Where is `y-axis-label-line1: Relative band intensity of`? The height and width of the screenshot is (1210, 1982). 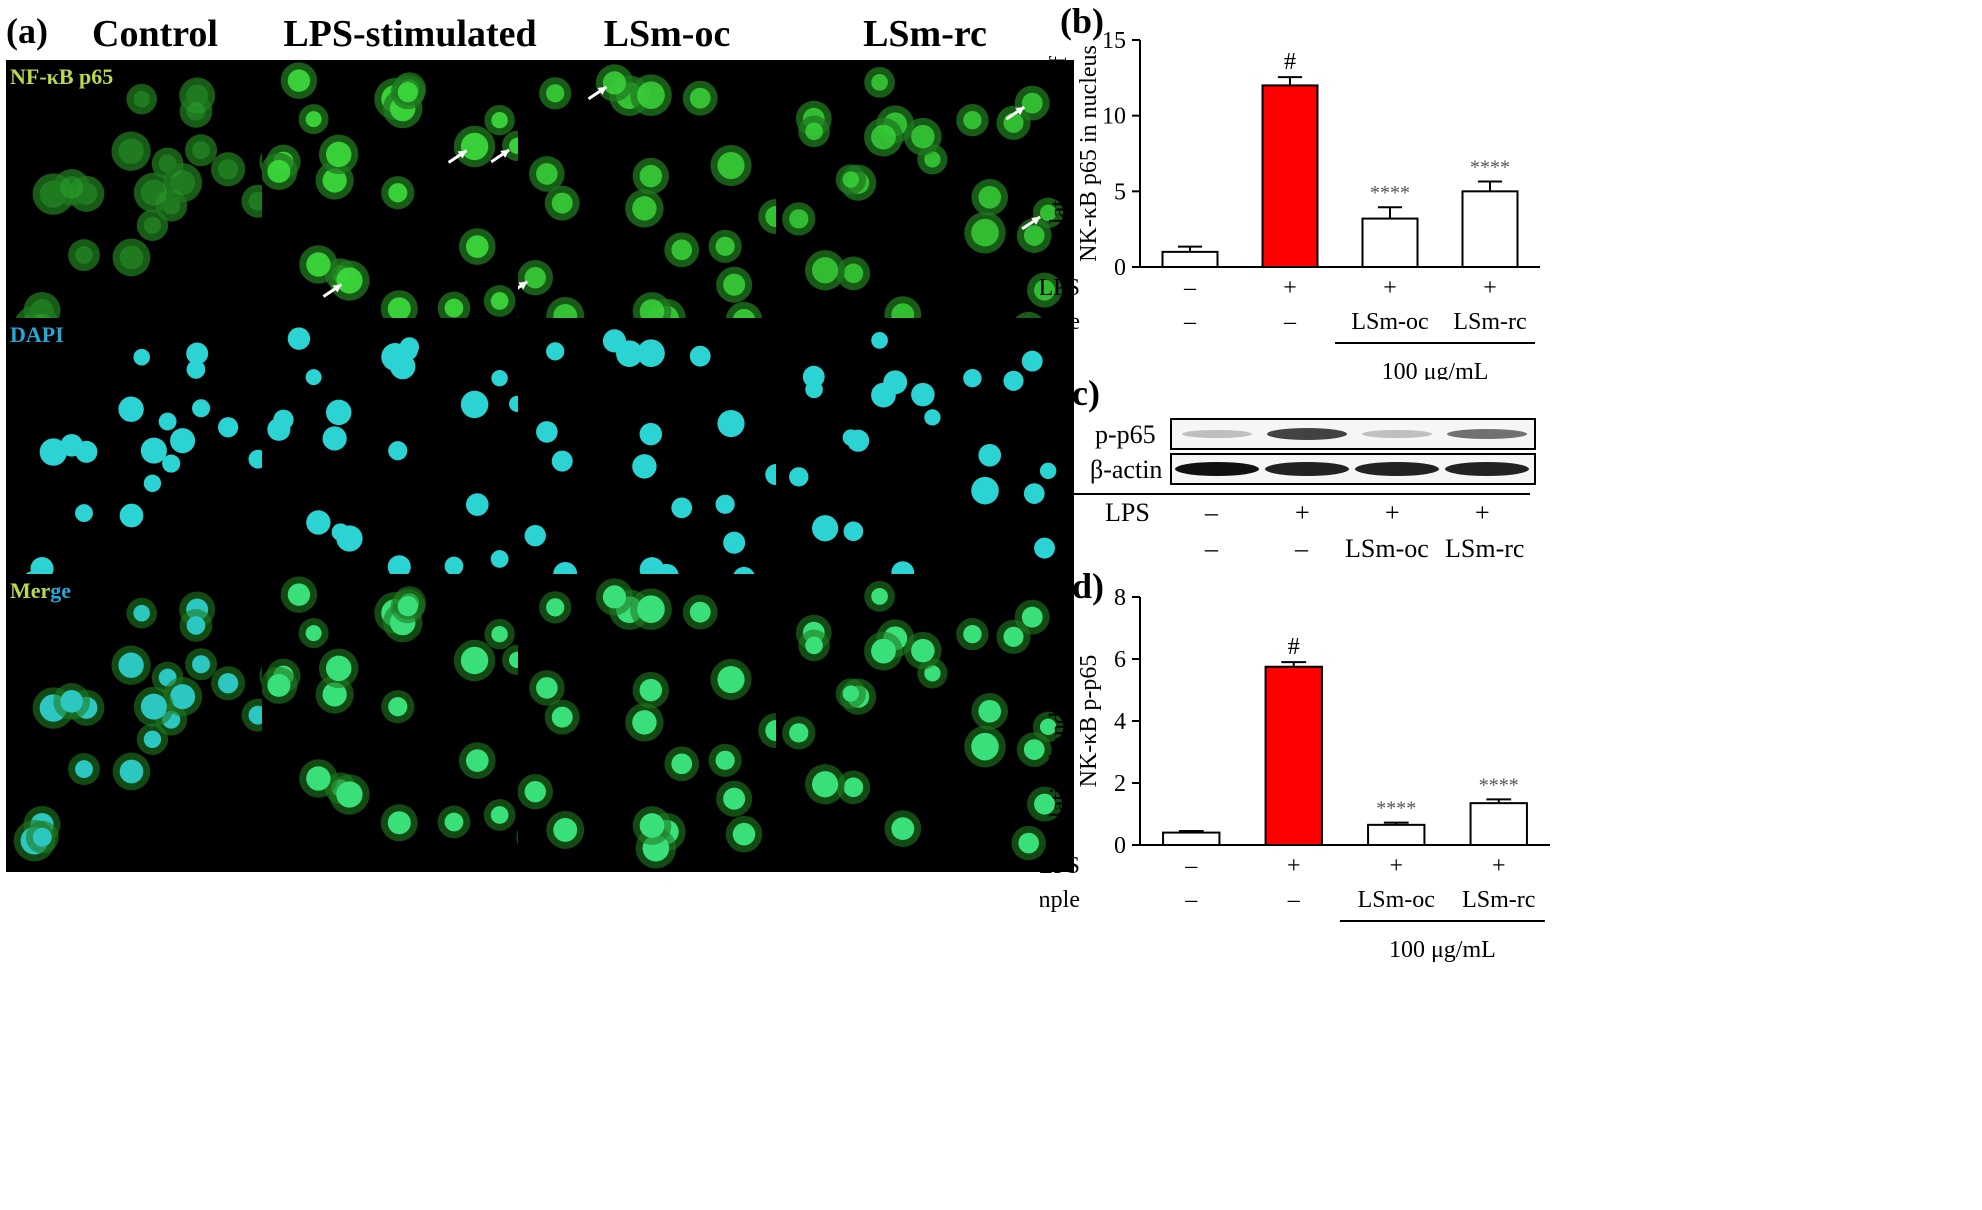
y-axis-label-line1: Relative band intensity of is located at coordinates (1059, 720).